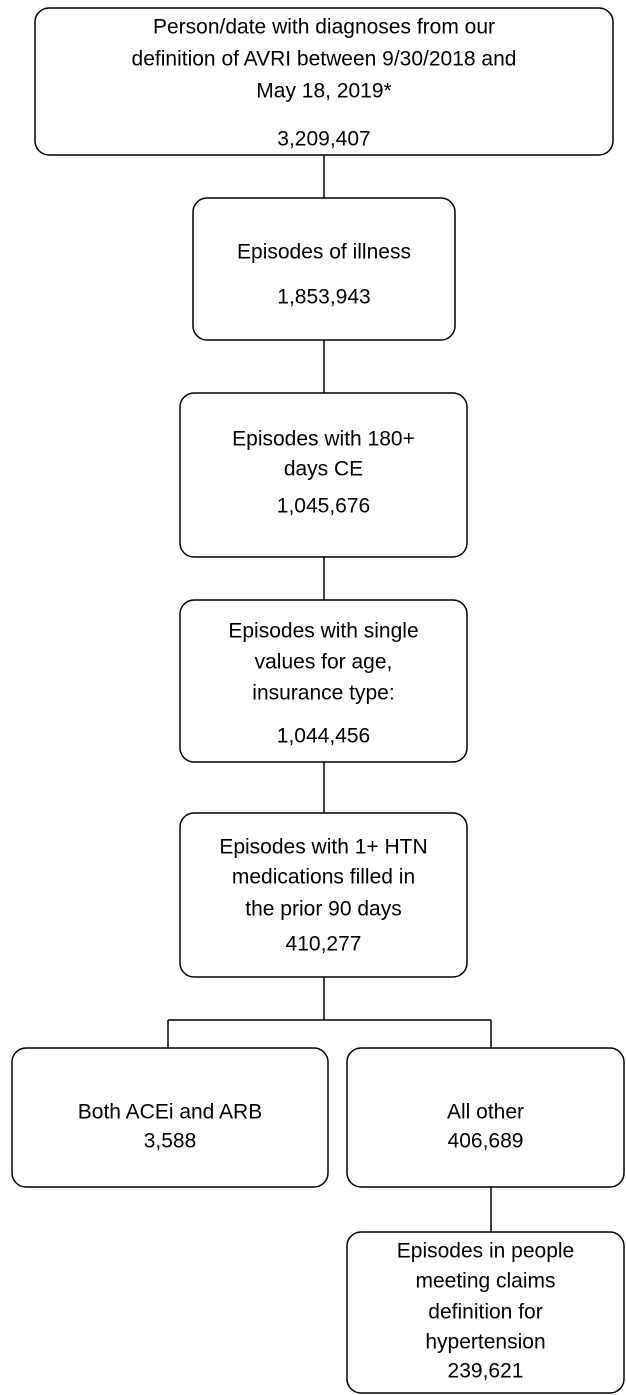 The height and width of the screenshot is (1395, 626). I want to click on node-label: All other, so click(485, 1112).